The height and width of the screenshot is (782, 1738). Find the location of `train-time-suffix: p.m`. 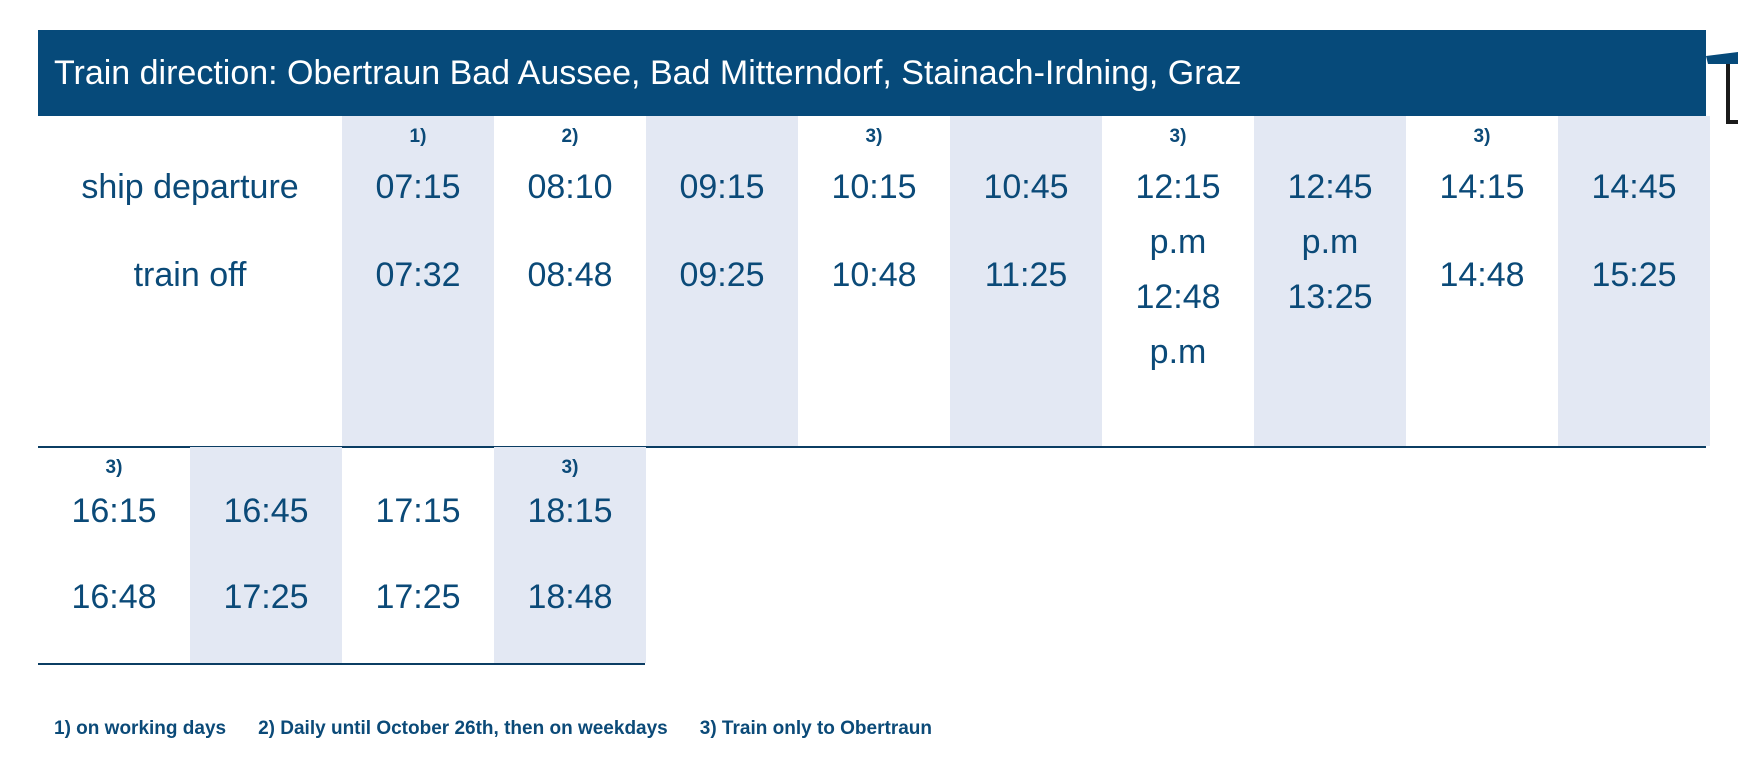

train-time-suffix: p.m is located at coordinates (1178, 352).